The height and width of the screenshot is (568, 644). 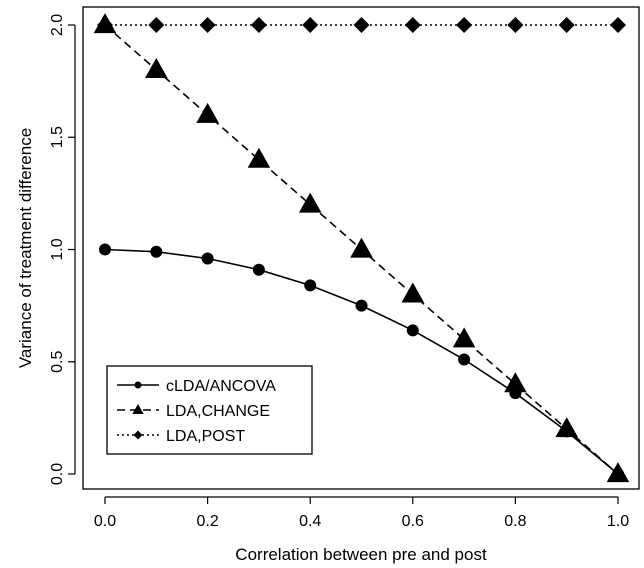 I want to click on y-tick-label: 0.5, so click(x=57, y=362).